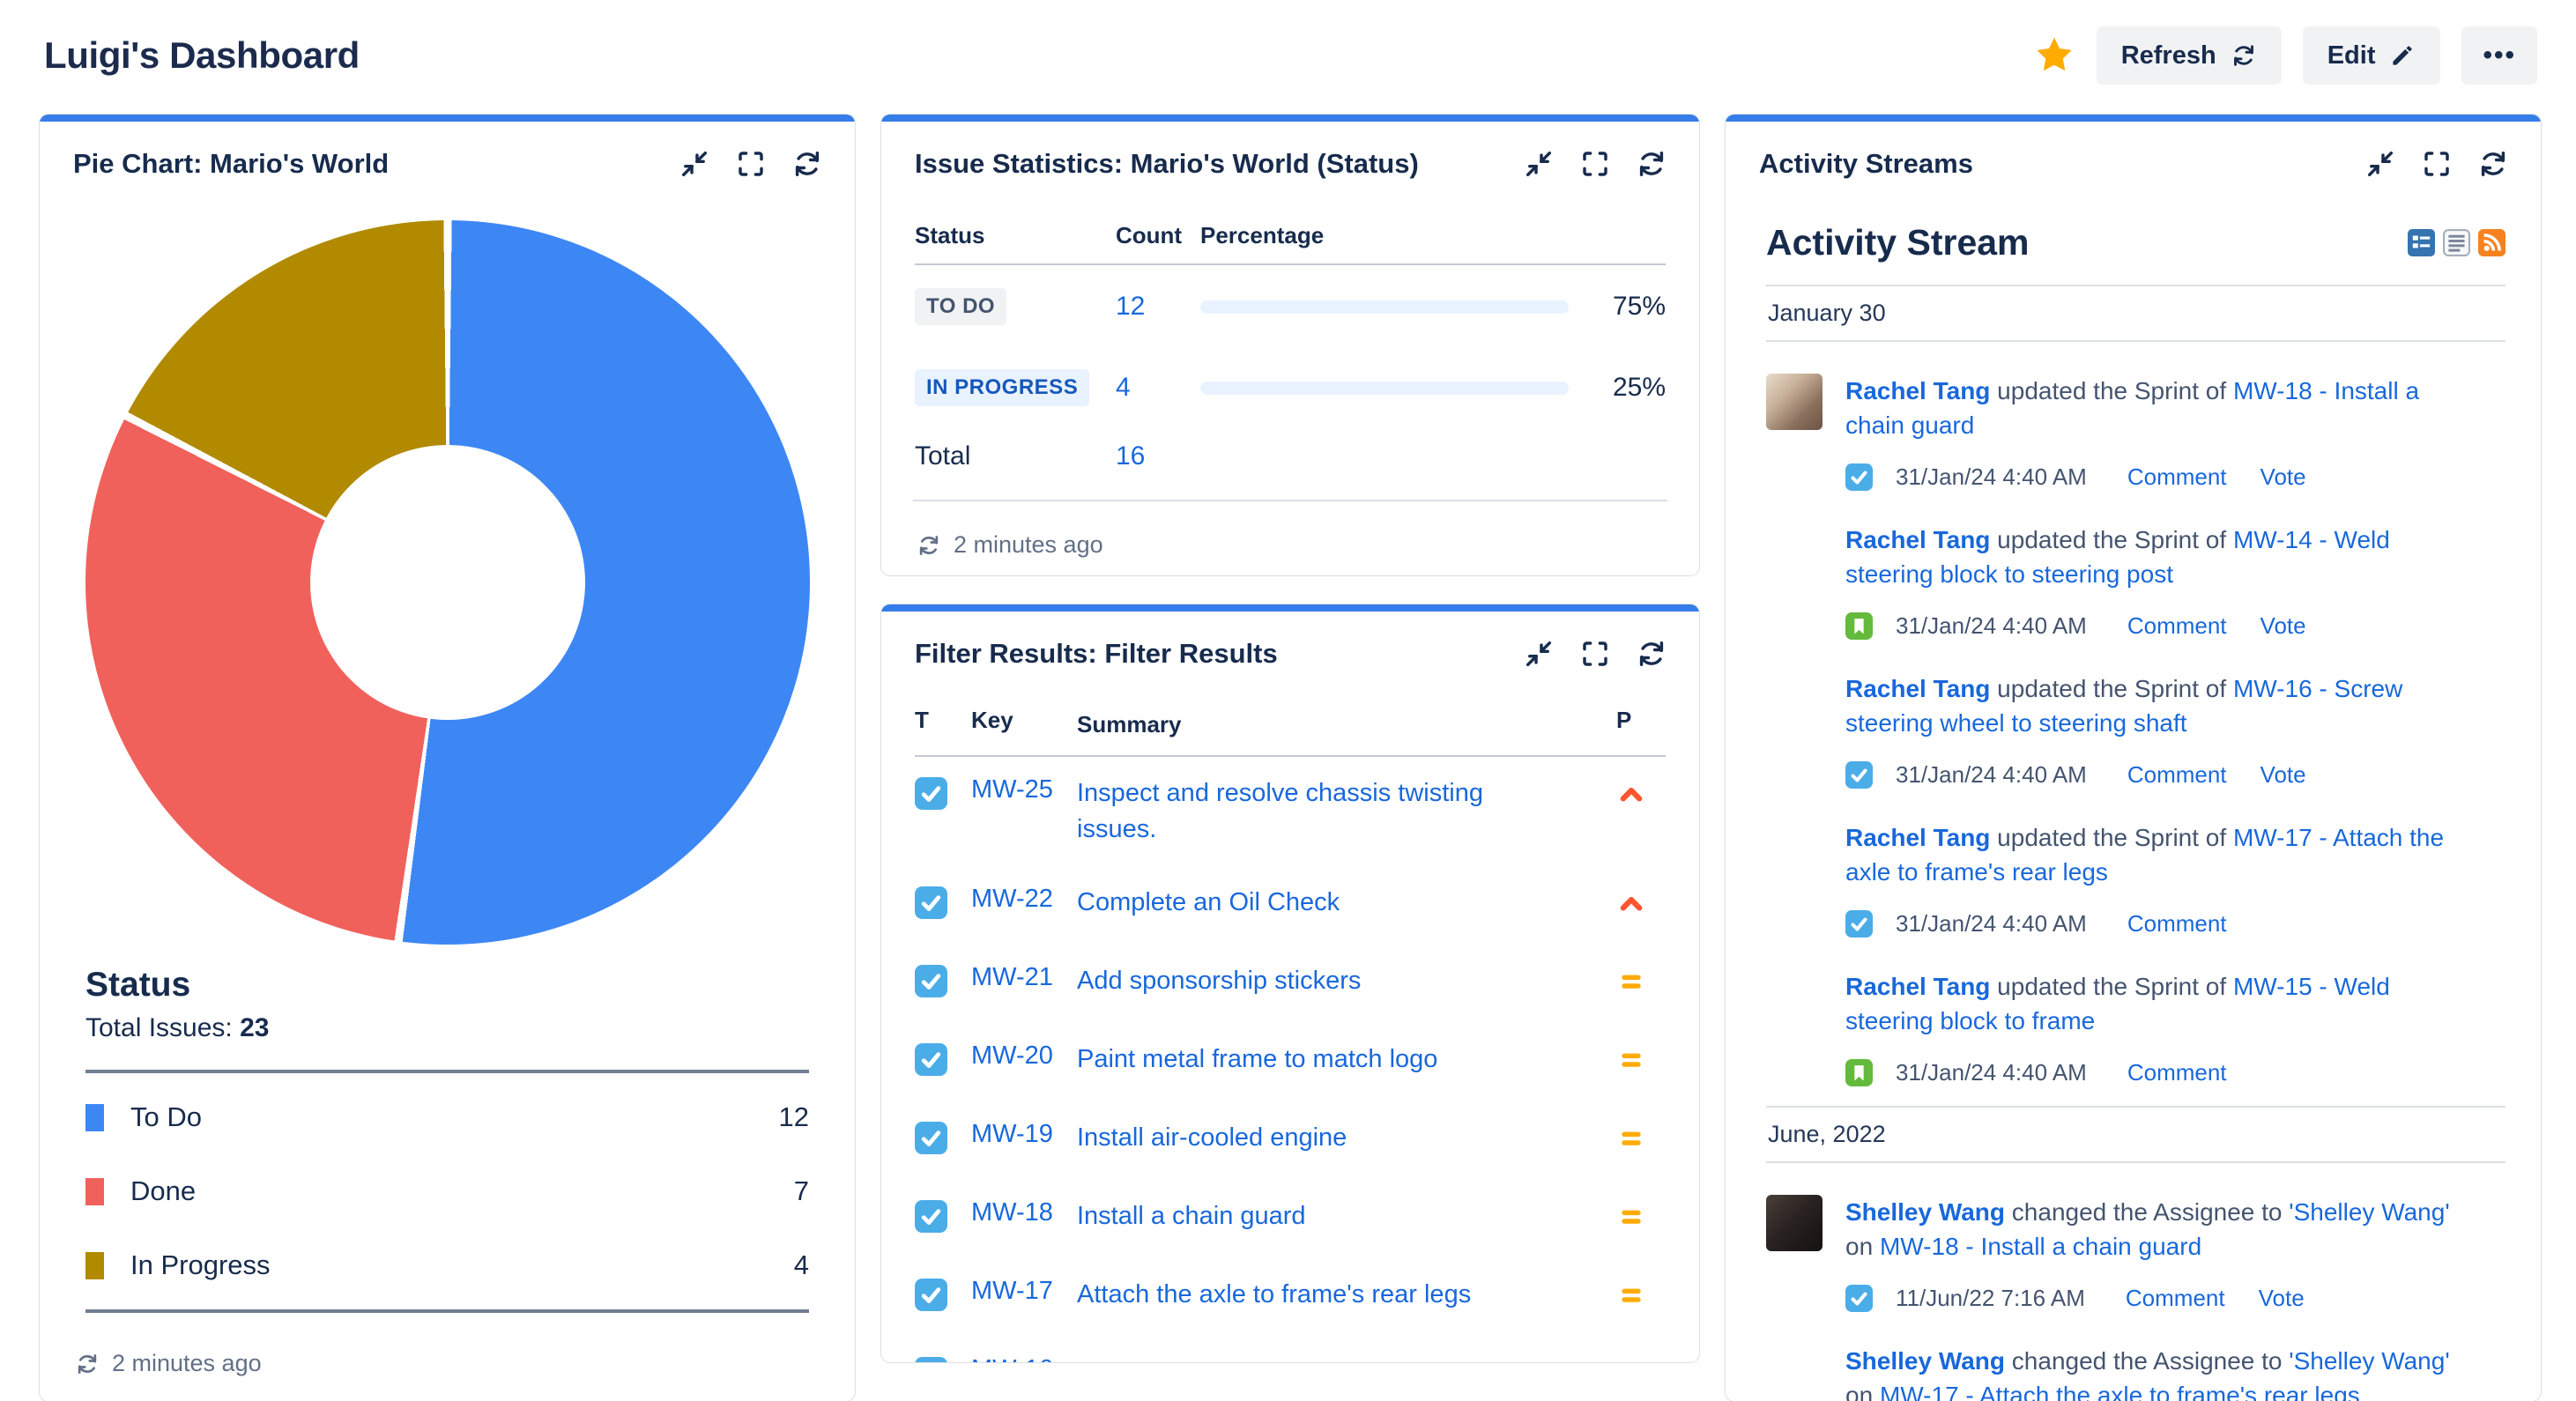 The width and height of the screenshot is (2576, 1401). Describe the element at coordinates (1012, 977) in the screenshot. I see `issue-key-link: MW-21` at that location.